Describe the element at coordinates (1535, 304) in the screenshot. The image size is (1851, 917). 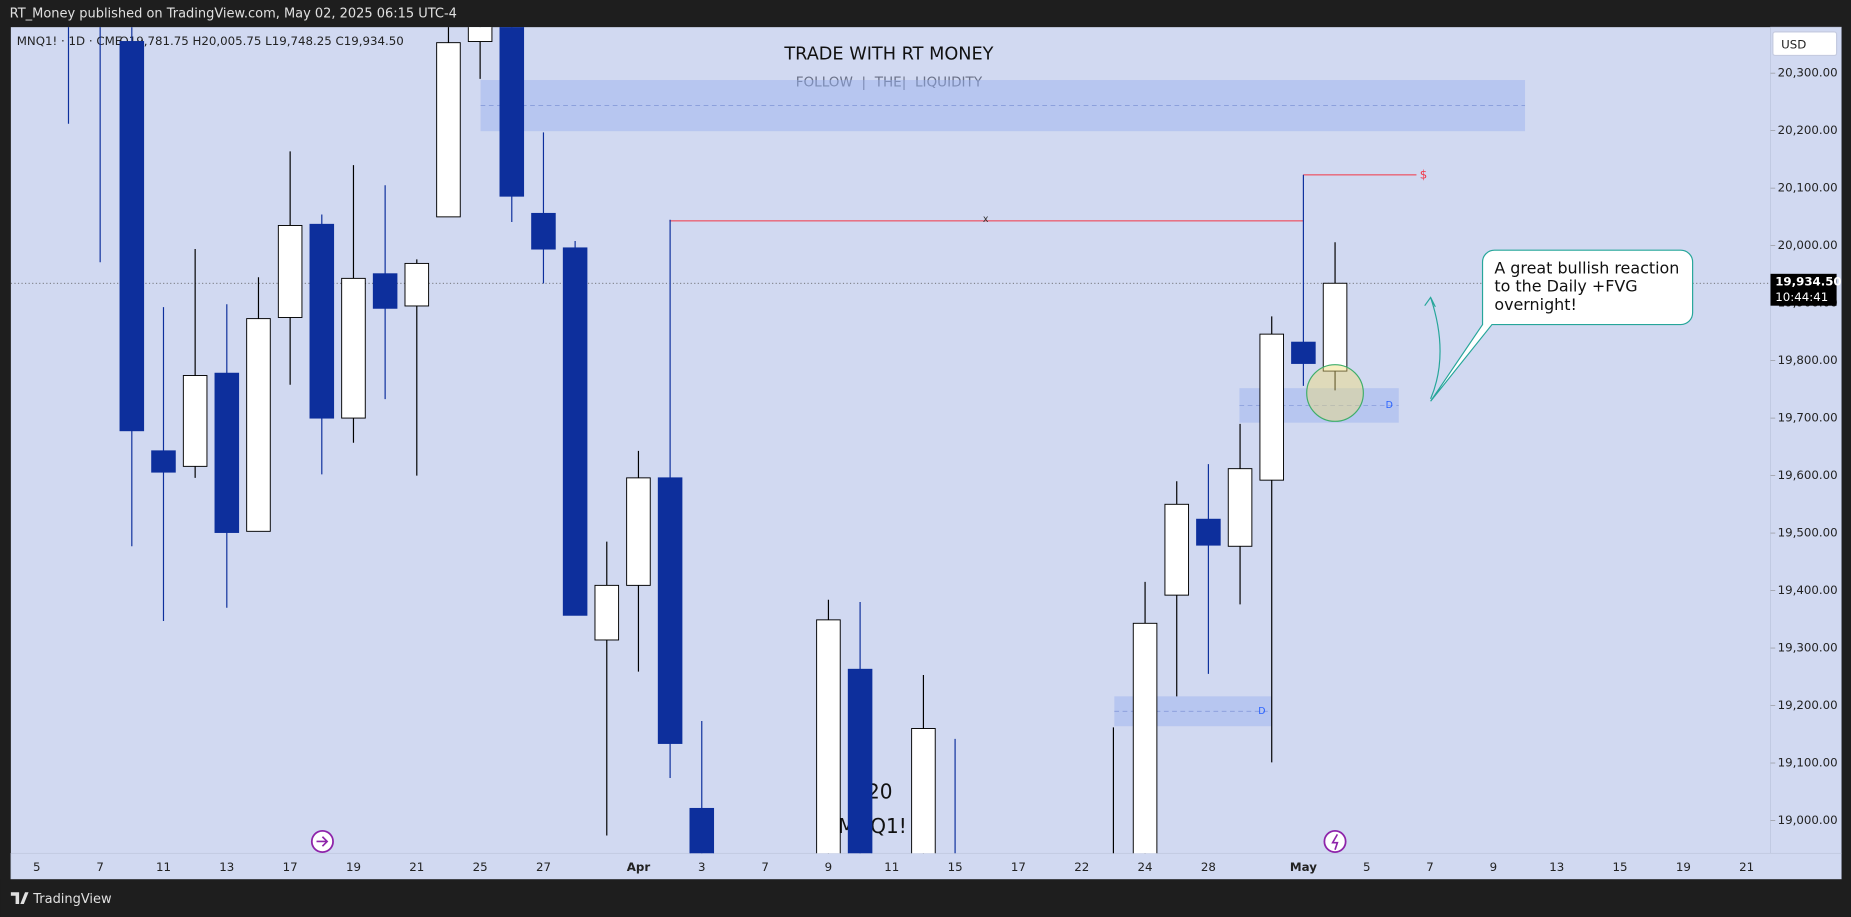
I see `callout-text: overnight!` at that location.